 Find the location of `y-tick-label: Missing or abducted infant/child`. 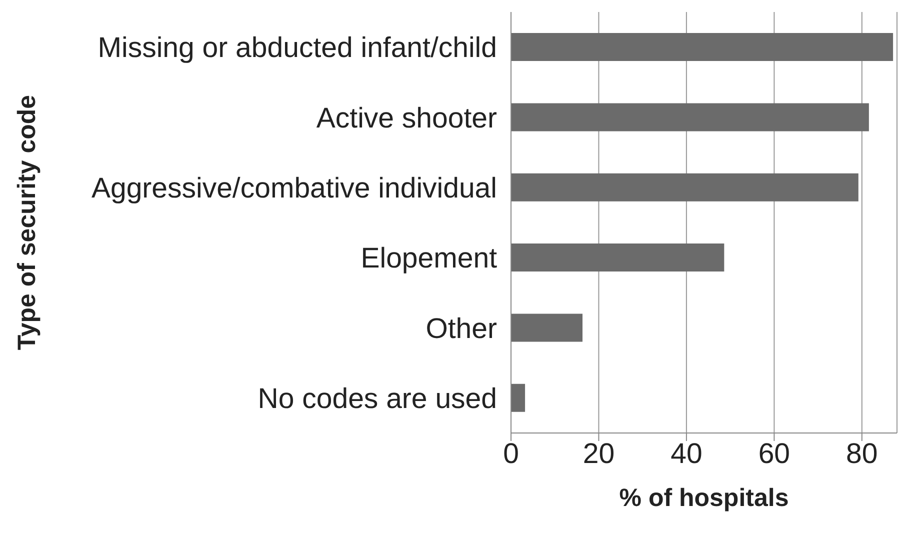

y-tick-label: Missing or abducted infant/child is located at coordinates (297, 48).